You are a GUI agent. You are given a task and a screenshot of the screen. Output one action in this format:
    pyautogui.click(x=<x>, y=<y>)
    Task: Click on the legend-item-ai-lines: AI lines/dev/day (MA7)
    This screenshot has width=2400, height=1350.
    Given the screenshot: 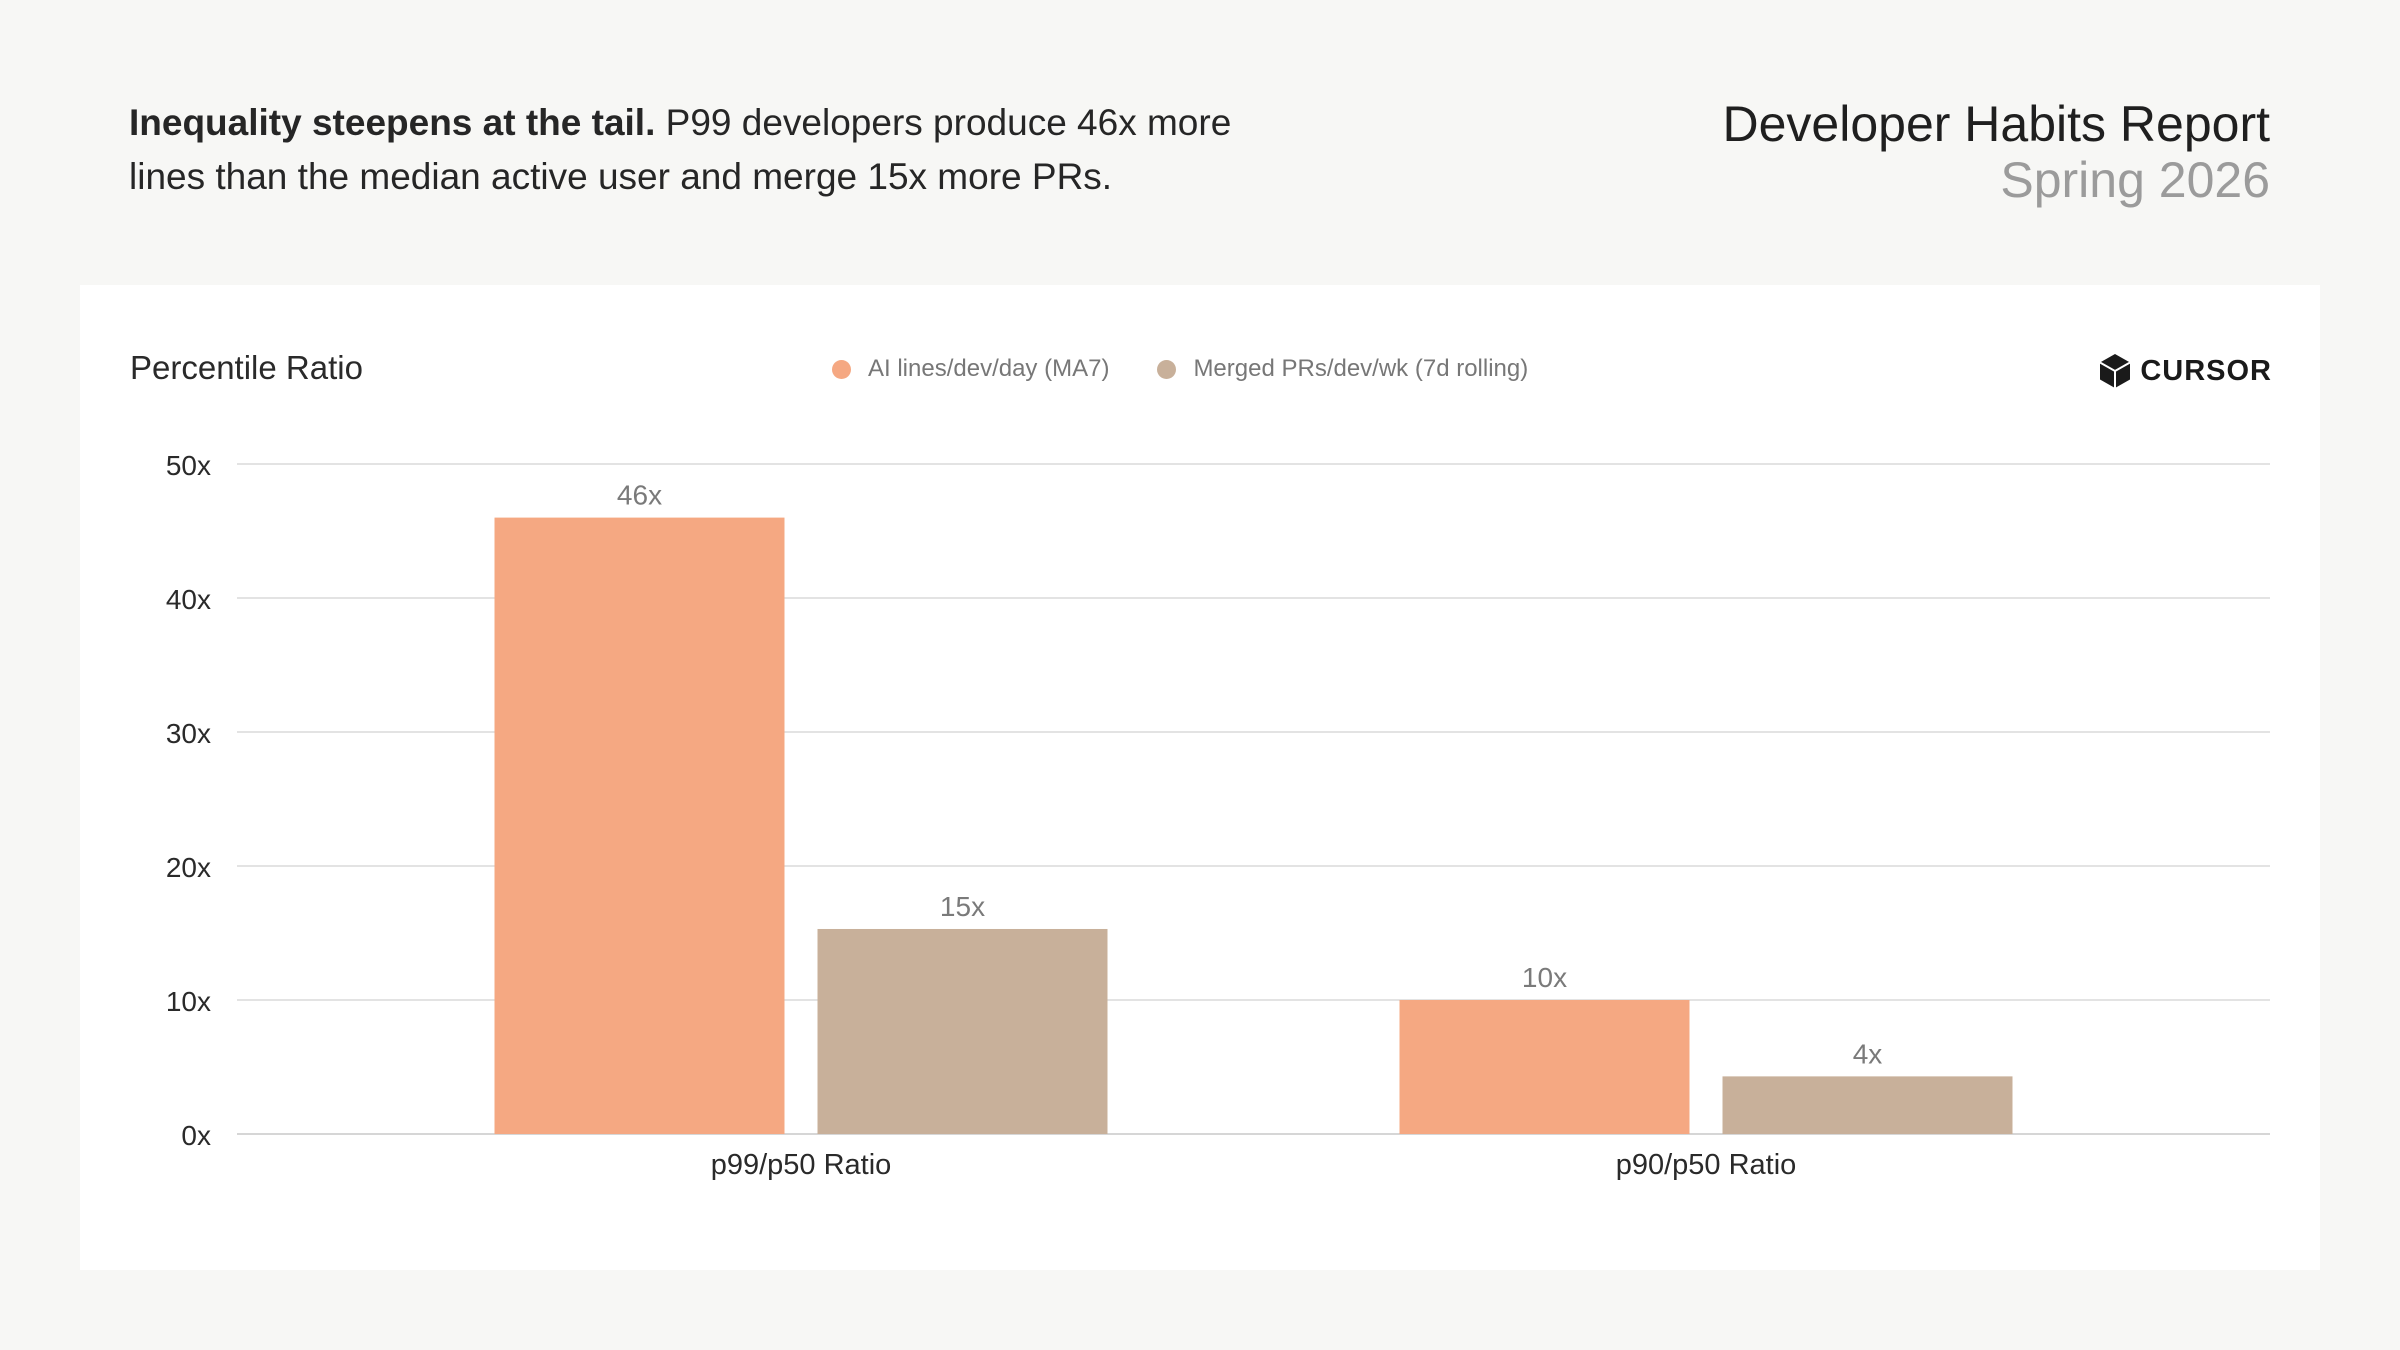 What is the action you would take?
    pyautogui.click(x=970, y=369)
    